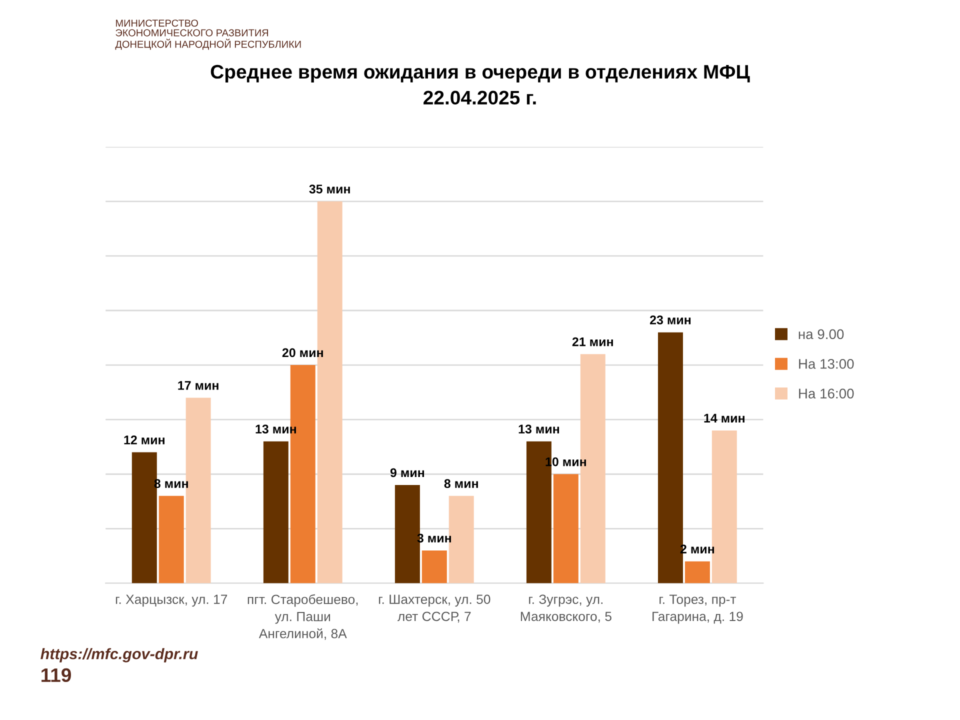 The image size is (960, 720). Describe the element at coordinates (144, 440) in the screenshot. I see `data-label: 12 мин` at that location.